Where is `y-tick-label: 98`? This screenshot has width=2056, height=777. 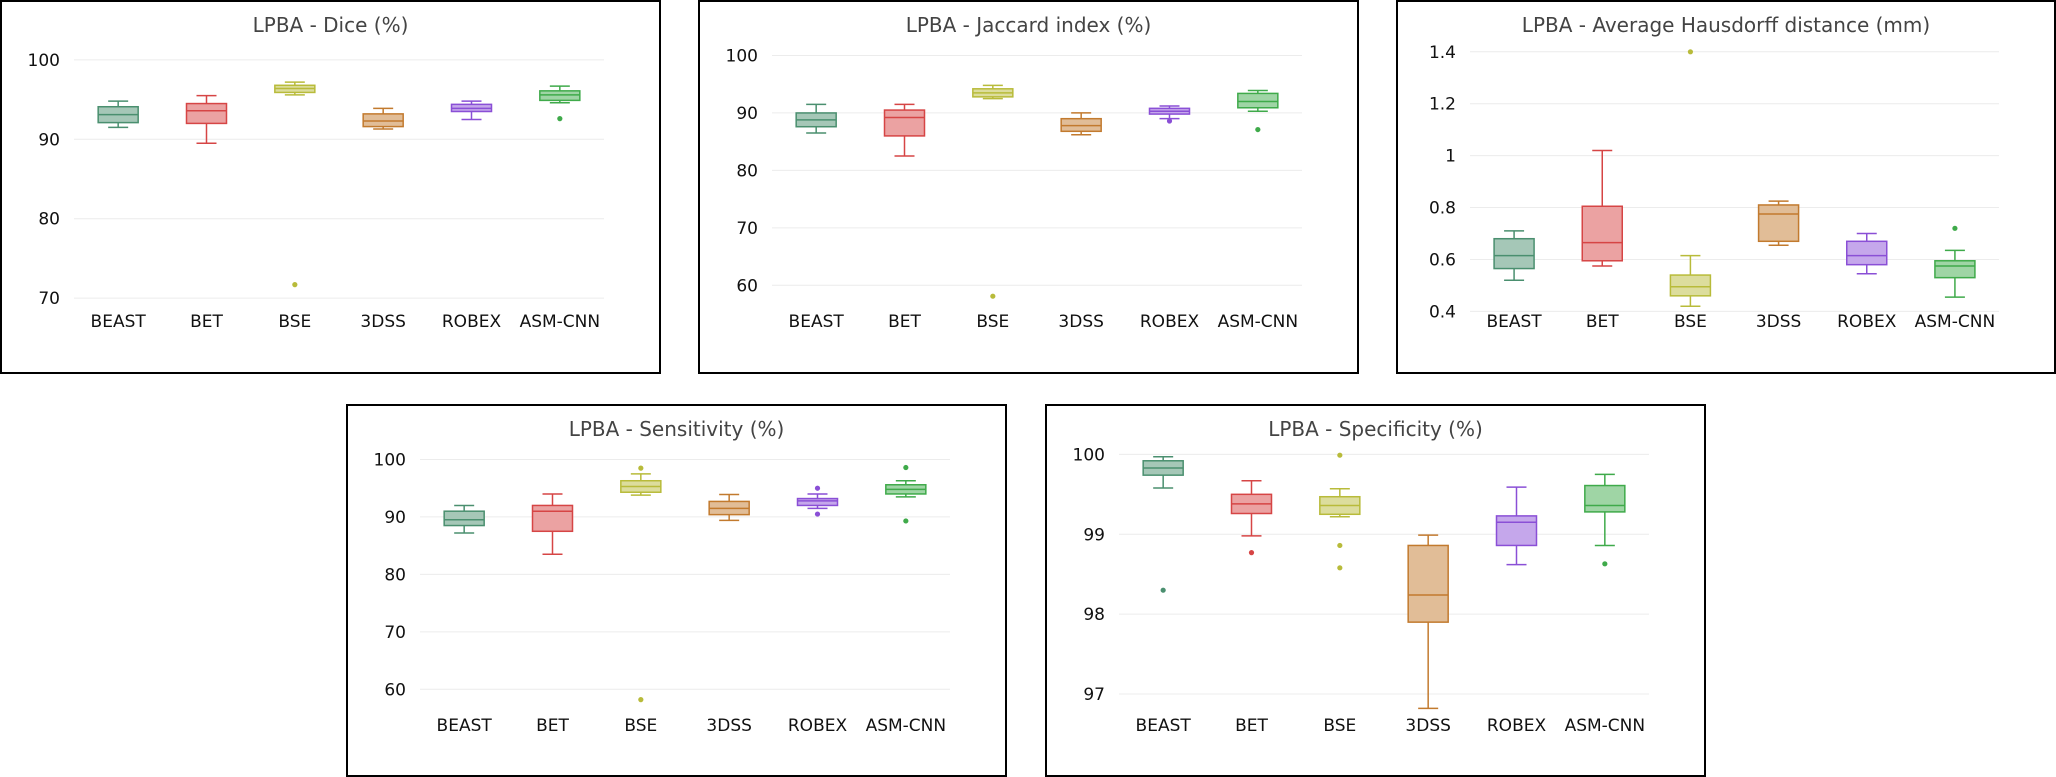
y-tick-label: 98 is located at coordinates (1094, 615).